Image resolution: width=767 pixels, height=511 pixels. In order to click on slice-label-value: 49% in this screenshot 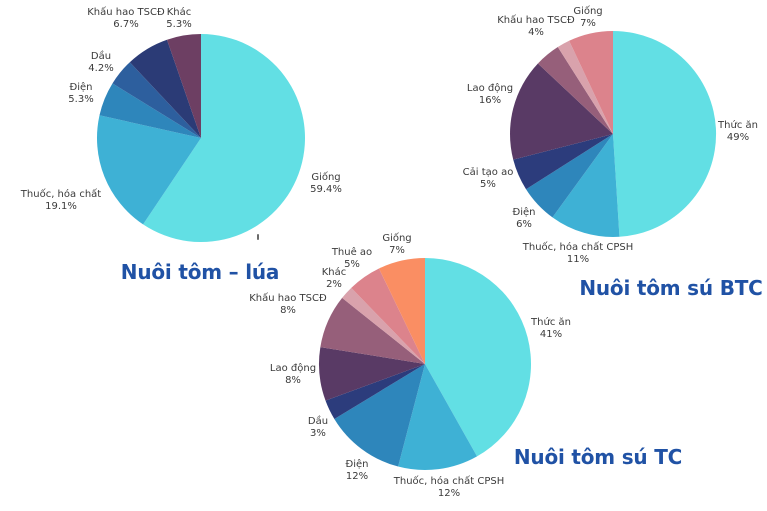, I will do `click(738, 137)`.